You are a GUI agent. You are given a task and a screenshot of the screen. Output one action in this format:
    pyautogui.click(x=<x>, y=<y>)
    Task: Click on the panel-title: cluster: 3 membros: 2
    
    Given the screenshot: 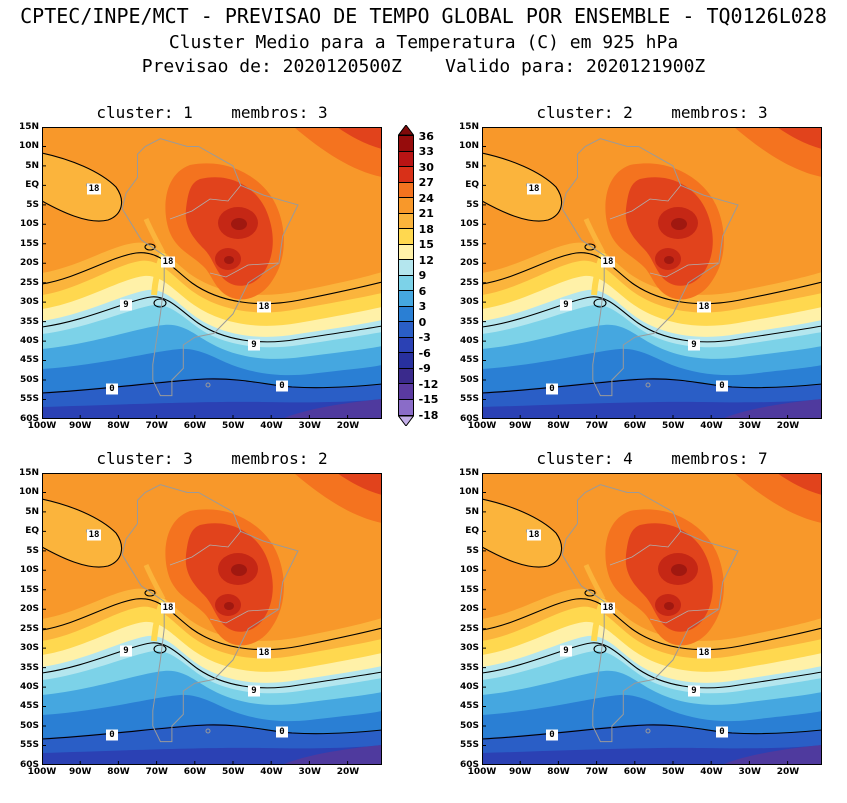 What is the action you would take?
    pyautogui.click(x=212, y=458)
    